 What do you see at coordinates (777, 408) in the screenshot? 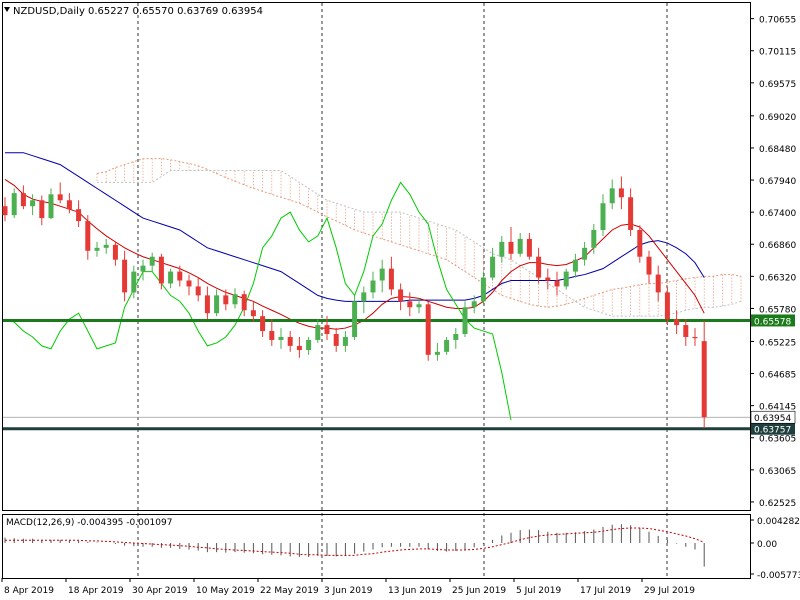
I see `price-tick-label: 0.64145` at bounding box center [777, 408].